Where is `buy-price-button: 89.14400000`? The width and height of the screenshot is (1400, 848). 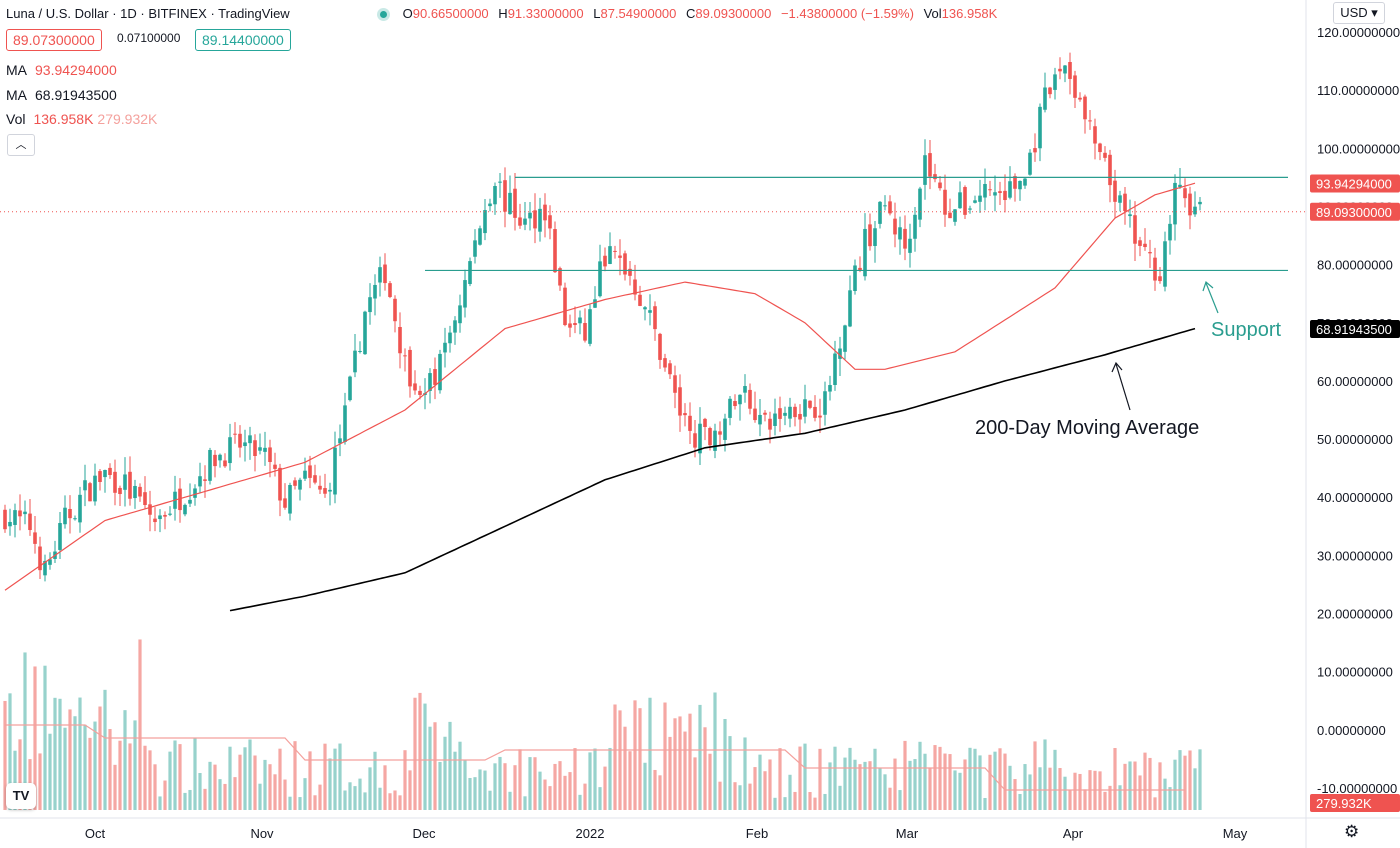 buy-price-button: 89.14400000 is located at coordinates (243, 40).